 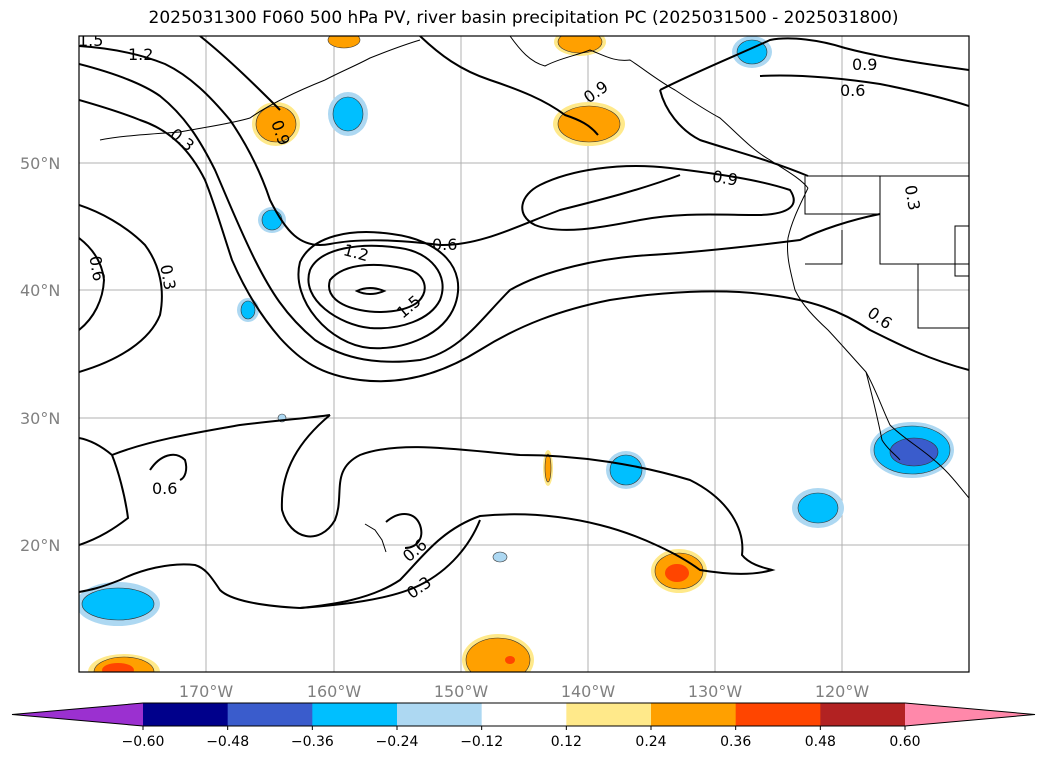 I want to click on lat-label: 50°N, so click(x=40, y=163).